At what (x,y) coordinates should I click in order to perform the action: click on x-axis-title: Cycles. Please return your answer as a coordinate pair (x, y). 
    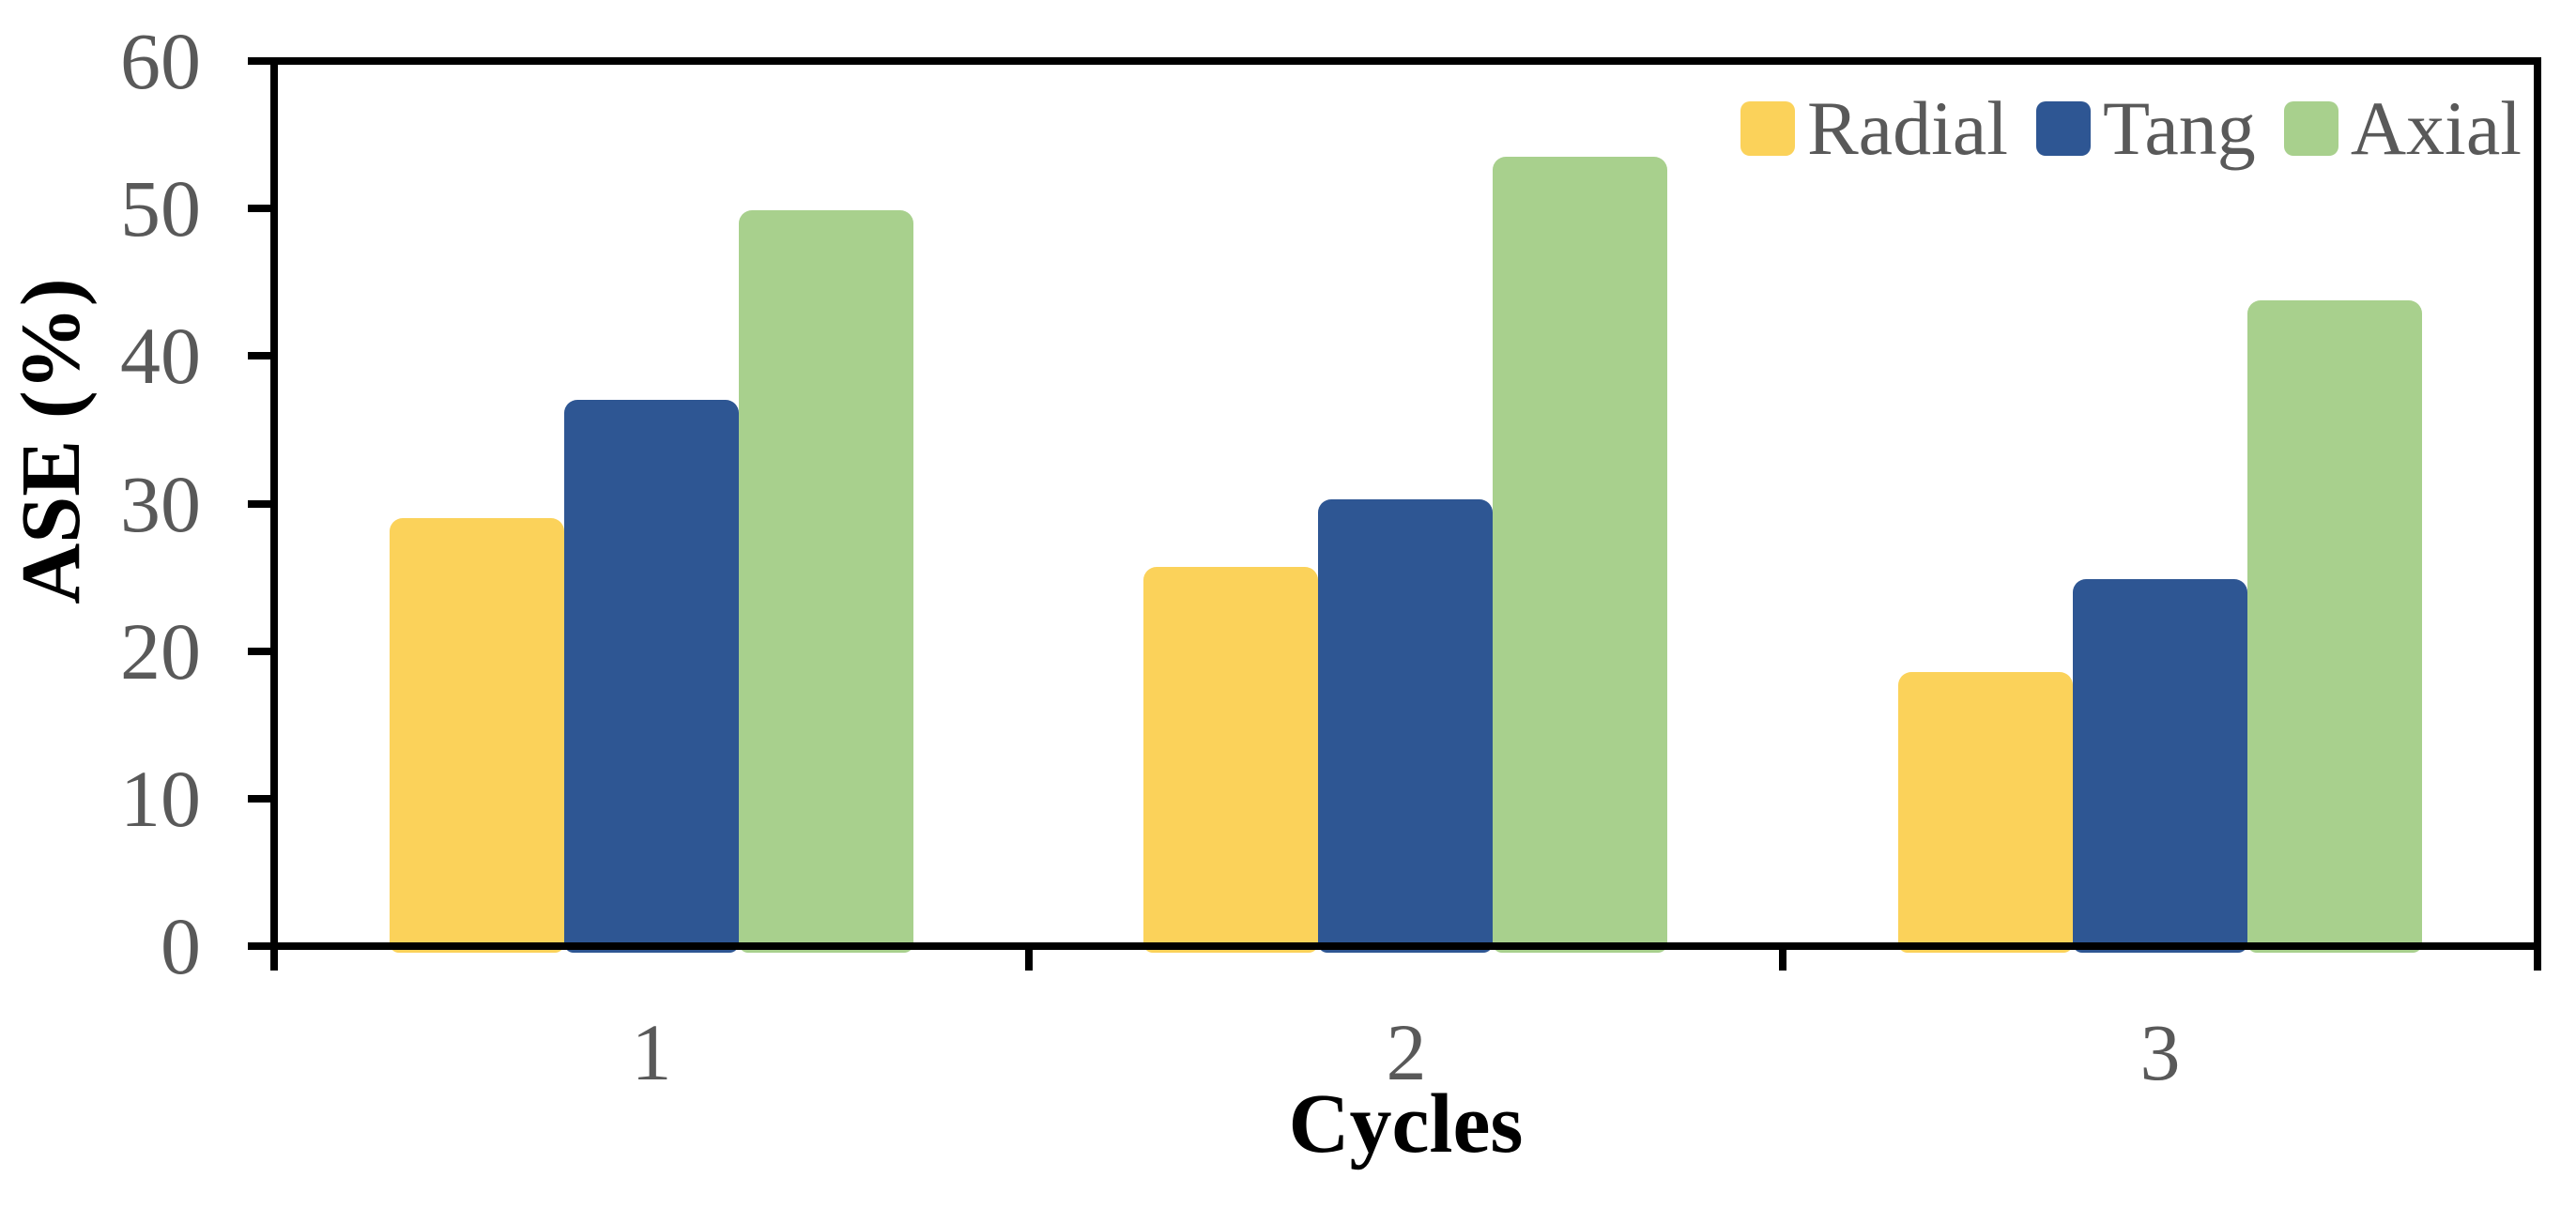
    Looking at the image, I should click on (1406, 1124).